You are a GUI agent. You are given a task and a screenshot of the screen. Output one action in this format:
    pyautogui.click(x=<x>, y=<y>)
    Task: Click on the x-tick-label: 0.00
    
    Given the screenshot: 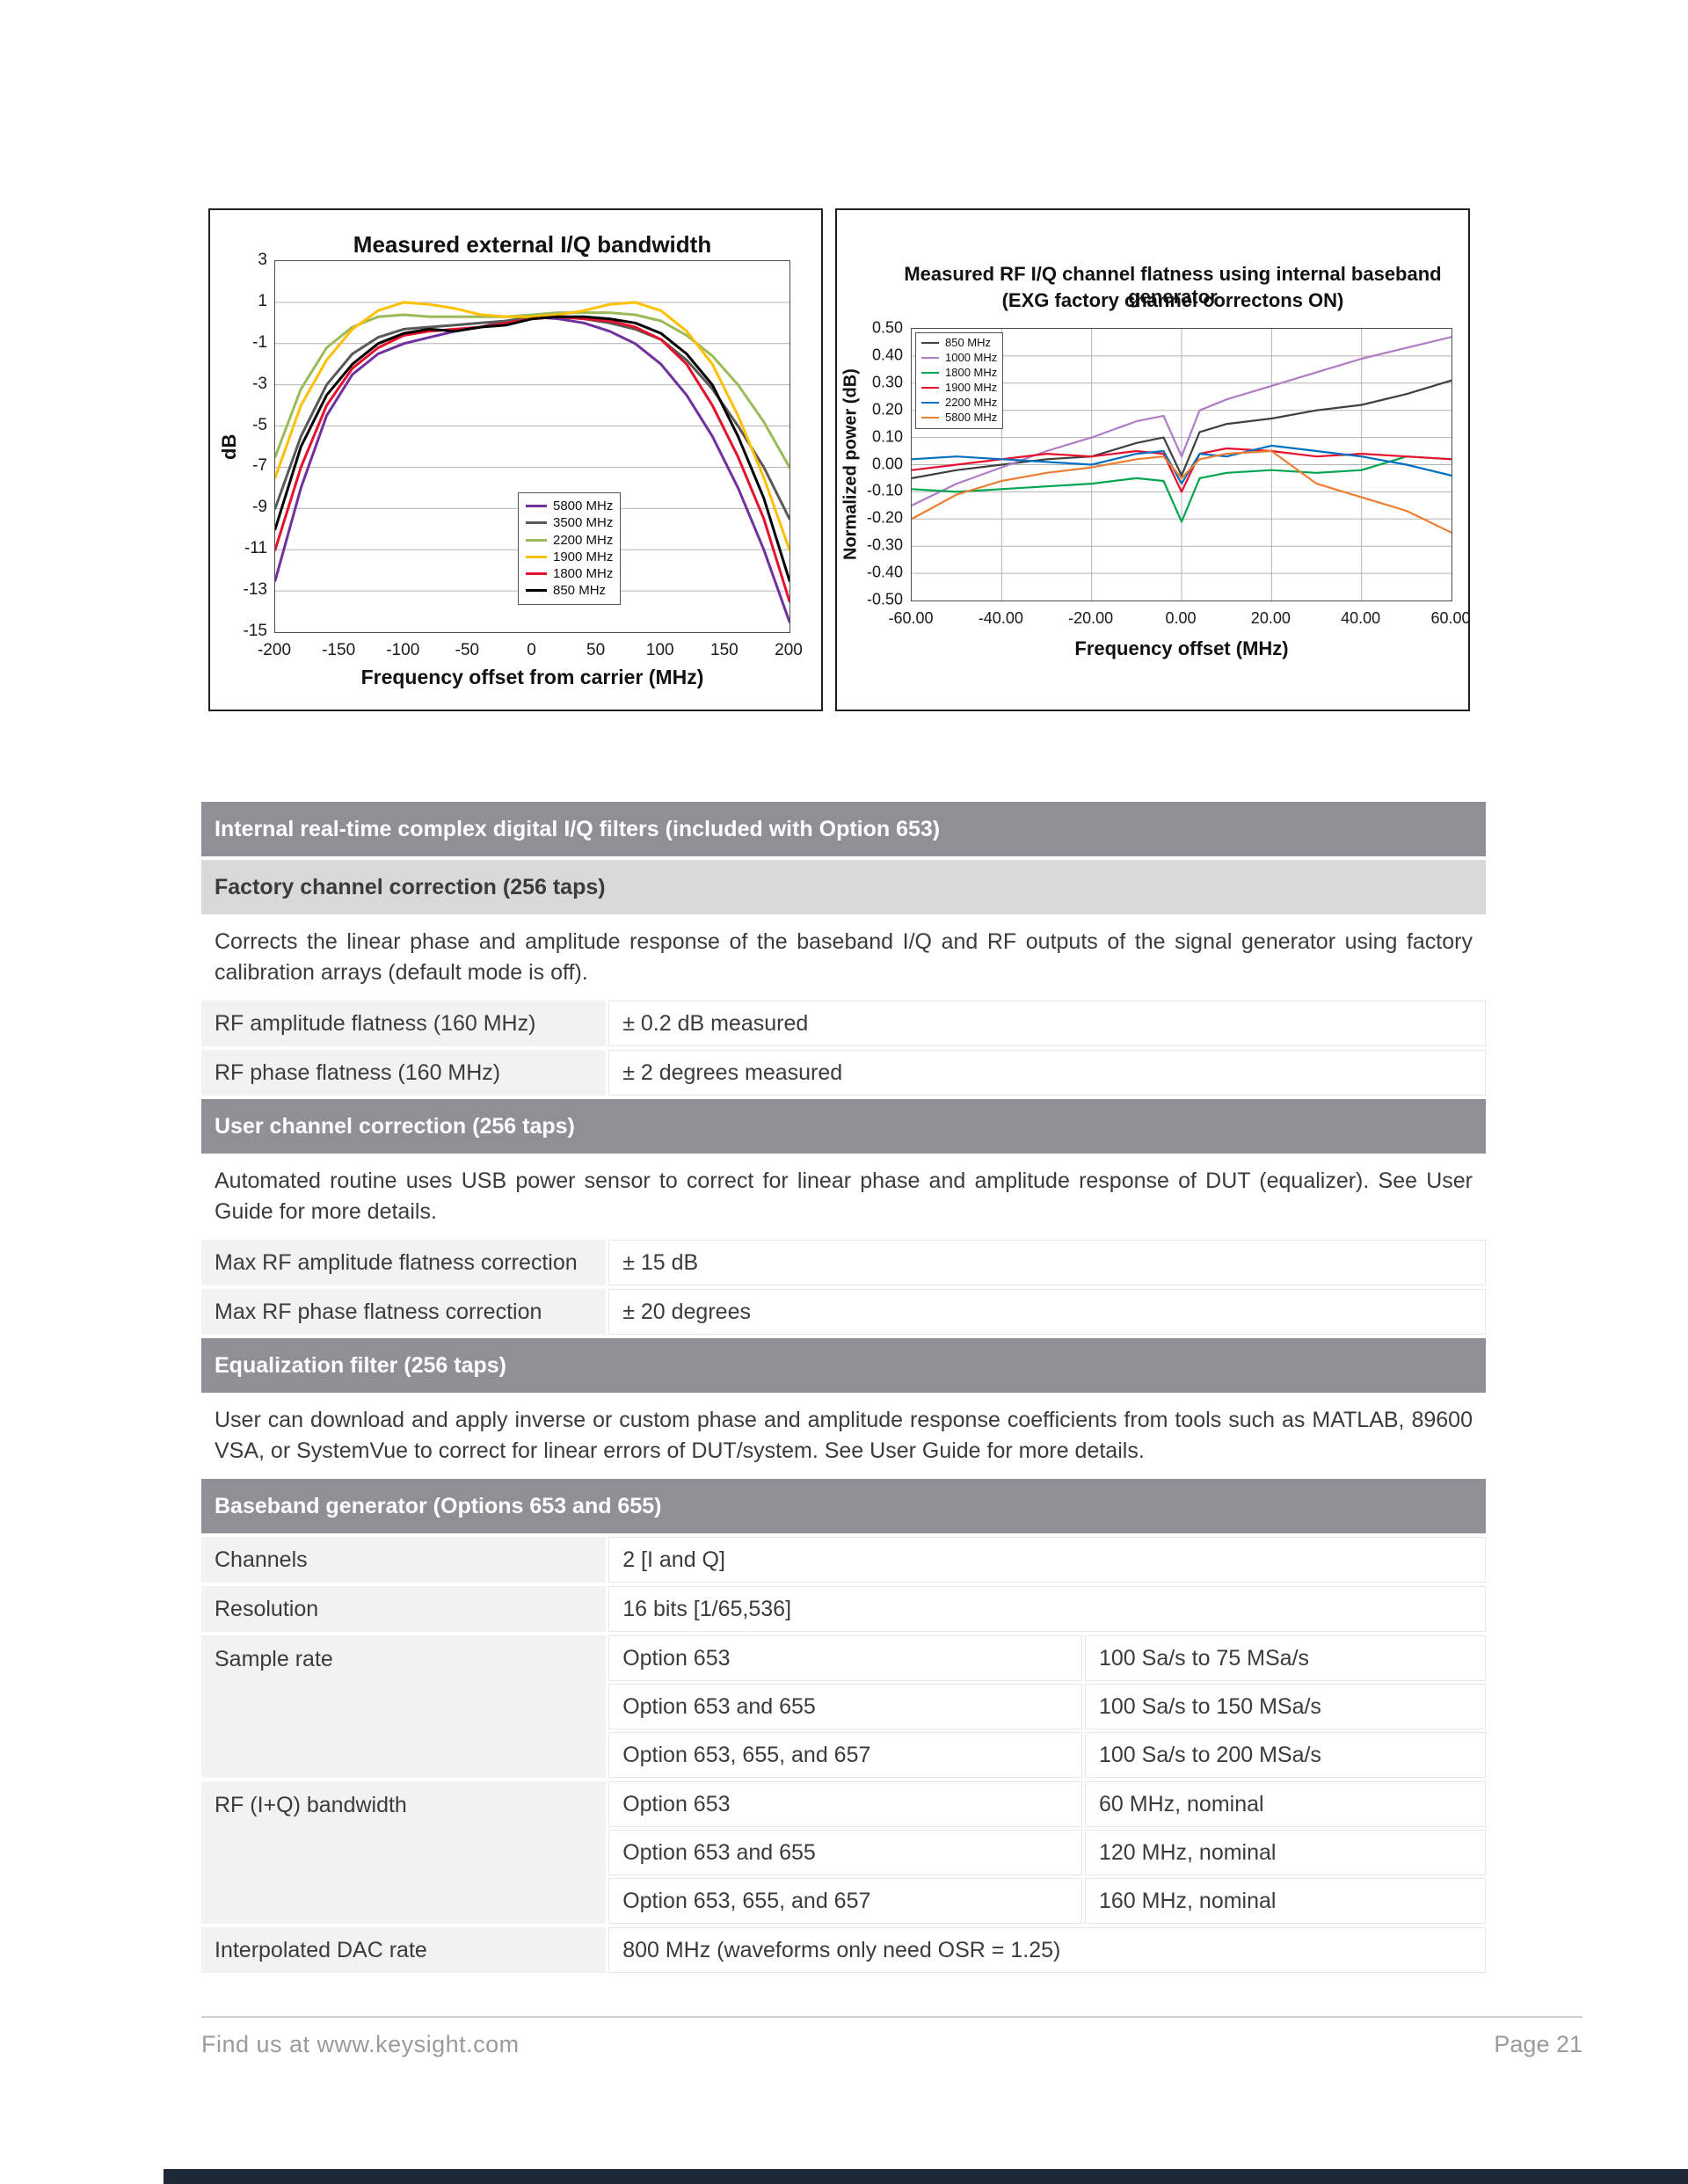 What is the action you would take?
    pyautogui.click(x=1181, y=618)
    